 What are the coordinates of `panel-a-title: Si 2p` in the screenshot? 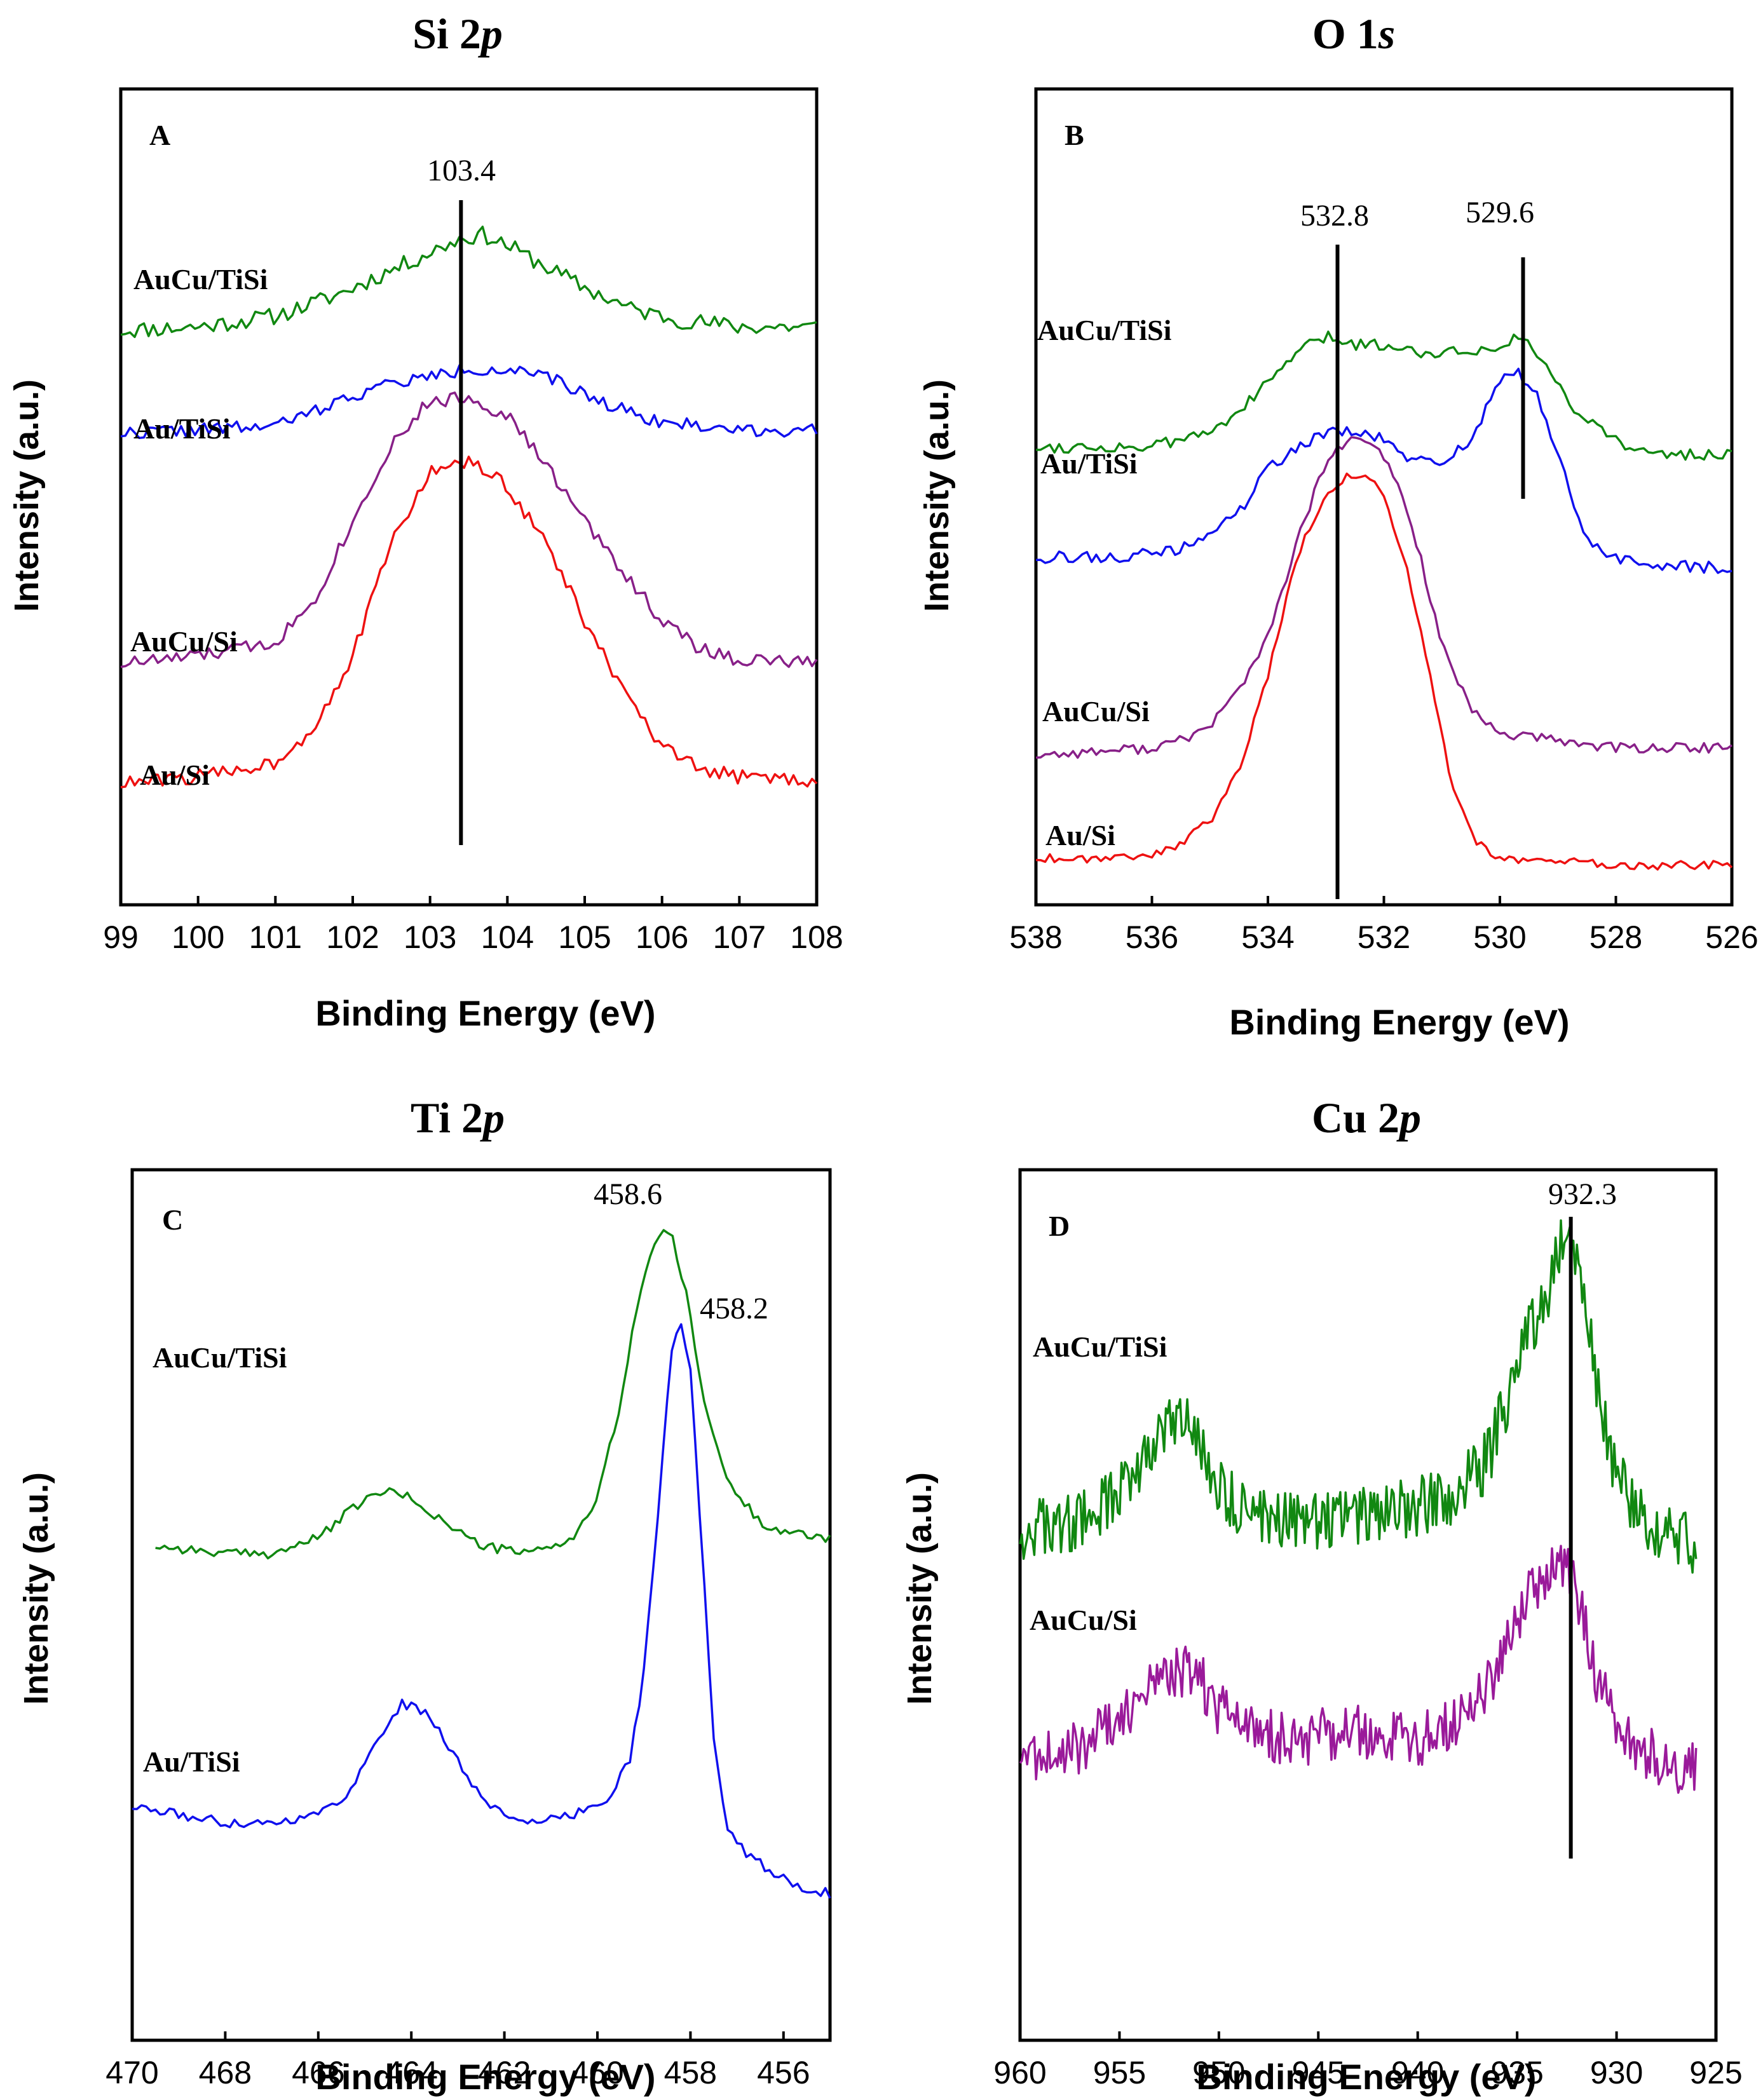 It's located at (457, 34).